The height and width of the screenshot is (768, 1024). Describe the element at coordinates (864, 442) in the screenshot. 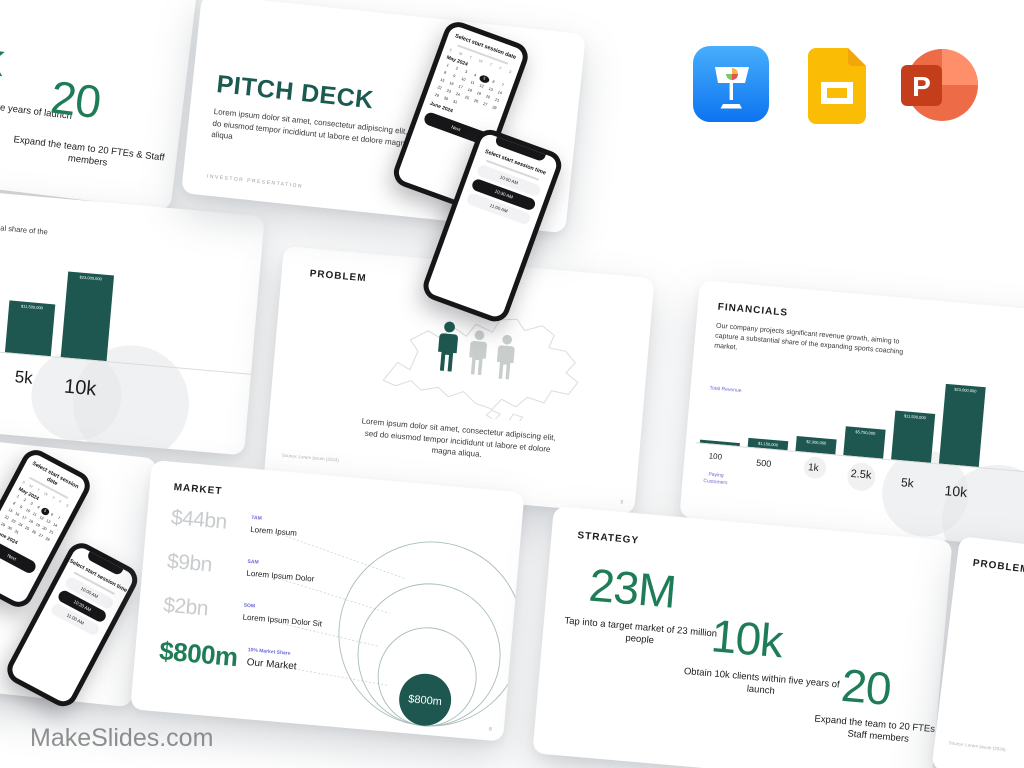

I see `chart-bar: $5,750,000` at that location.